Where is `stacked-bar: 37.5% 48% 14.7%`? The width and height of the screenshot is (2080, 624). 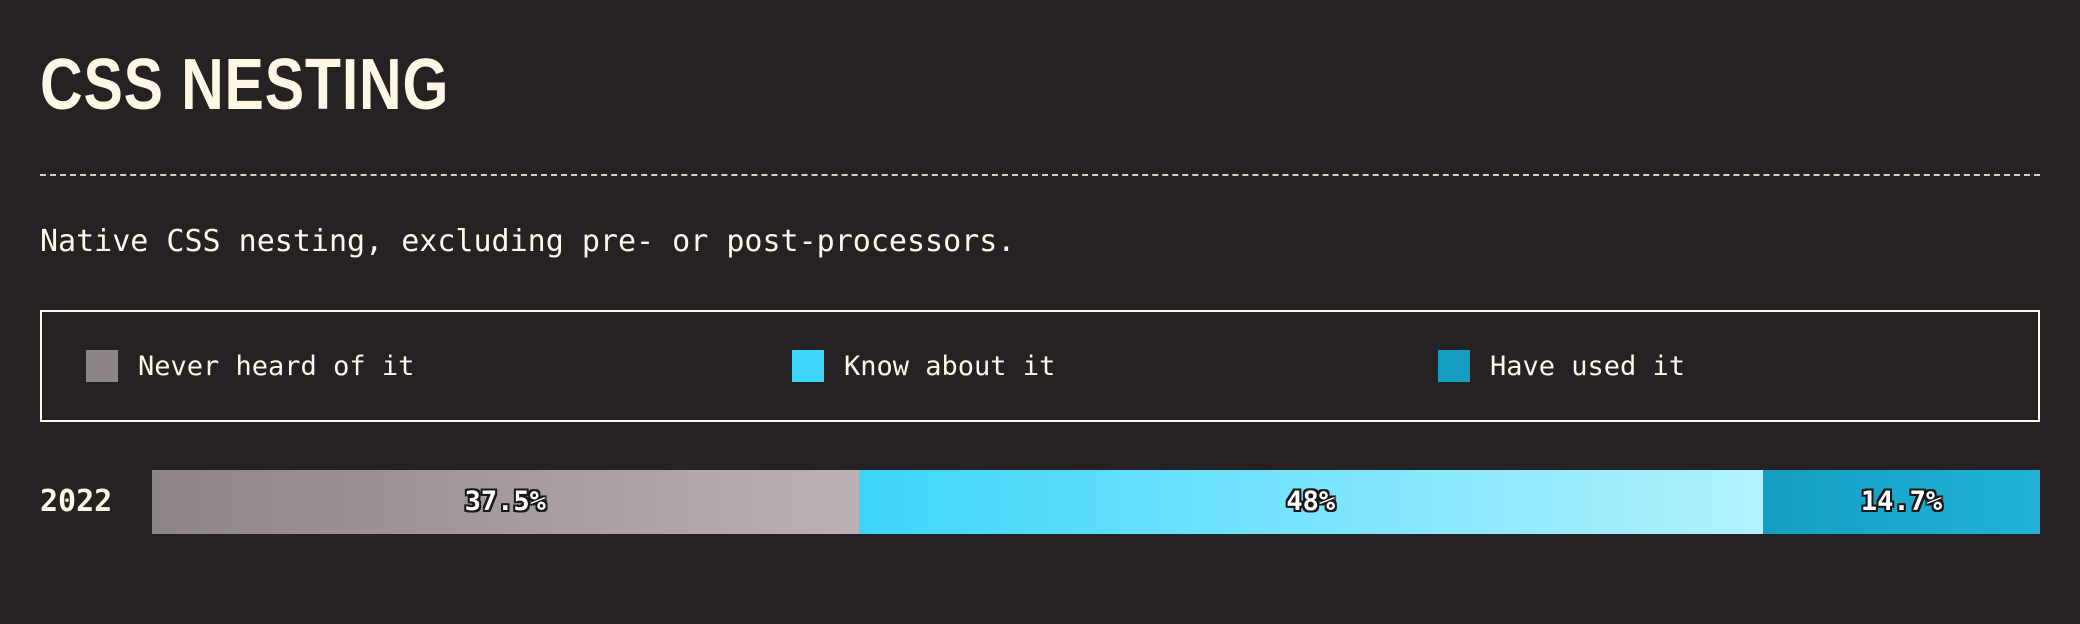 stacked-bar: 37.5% 48% 14.7% is located at coordinates (1096, 502).